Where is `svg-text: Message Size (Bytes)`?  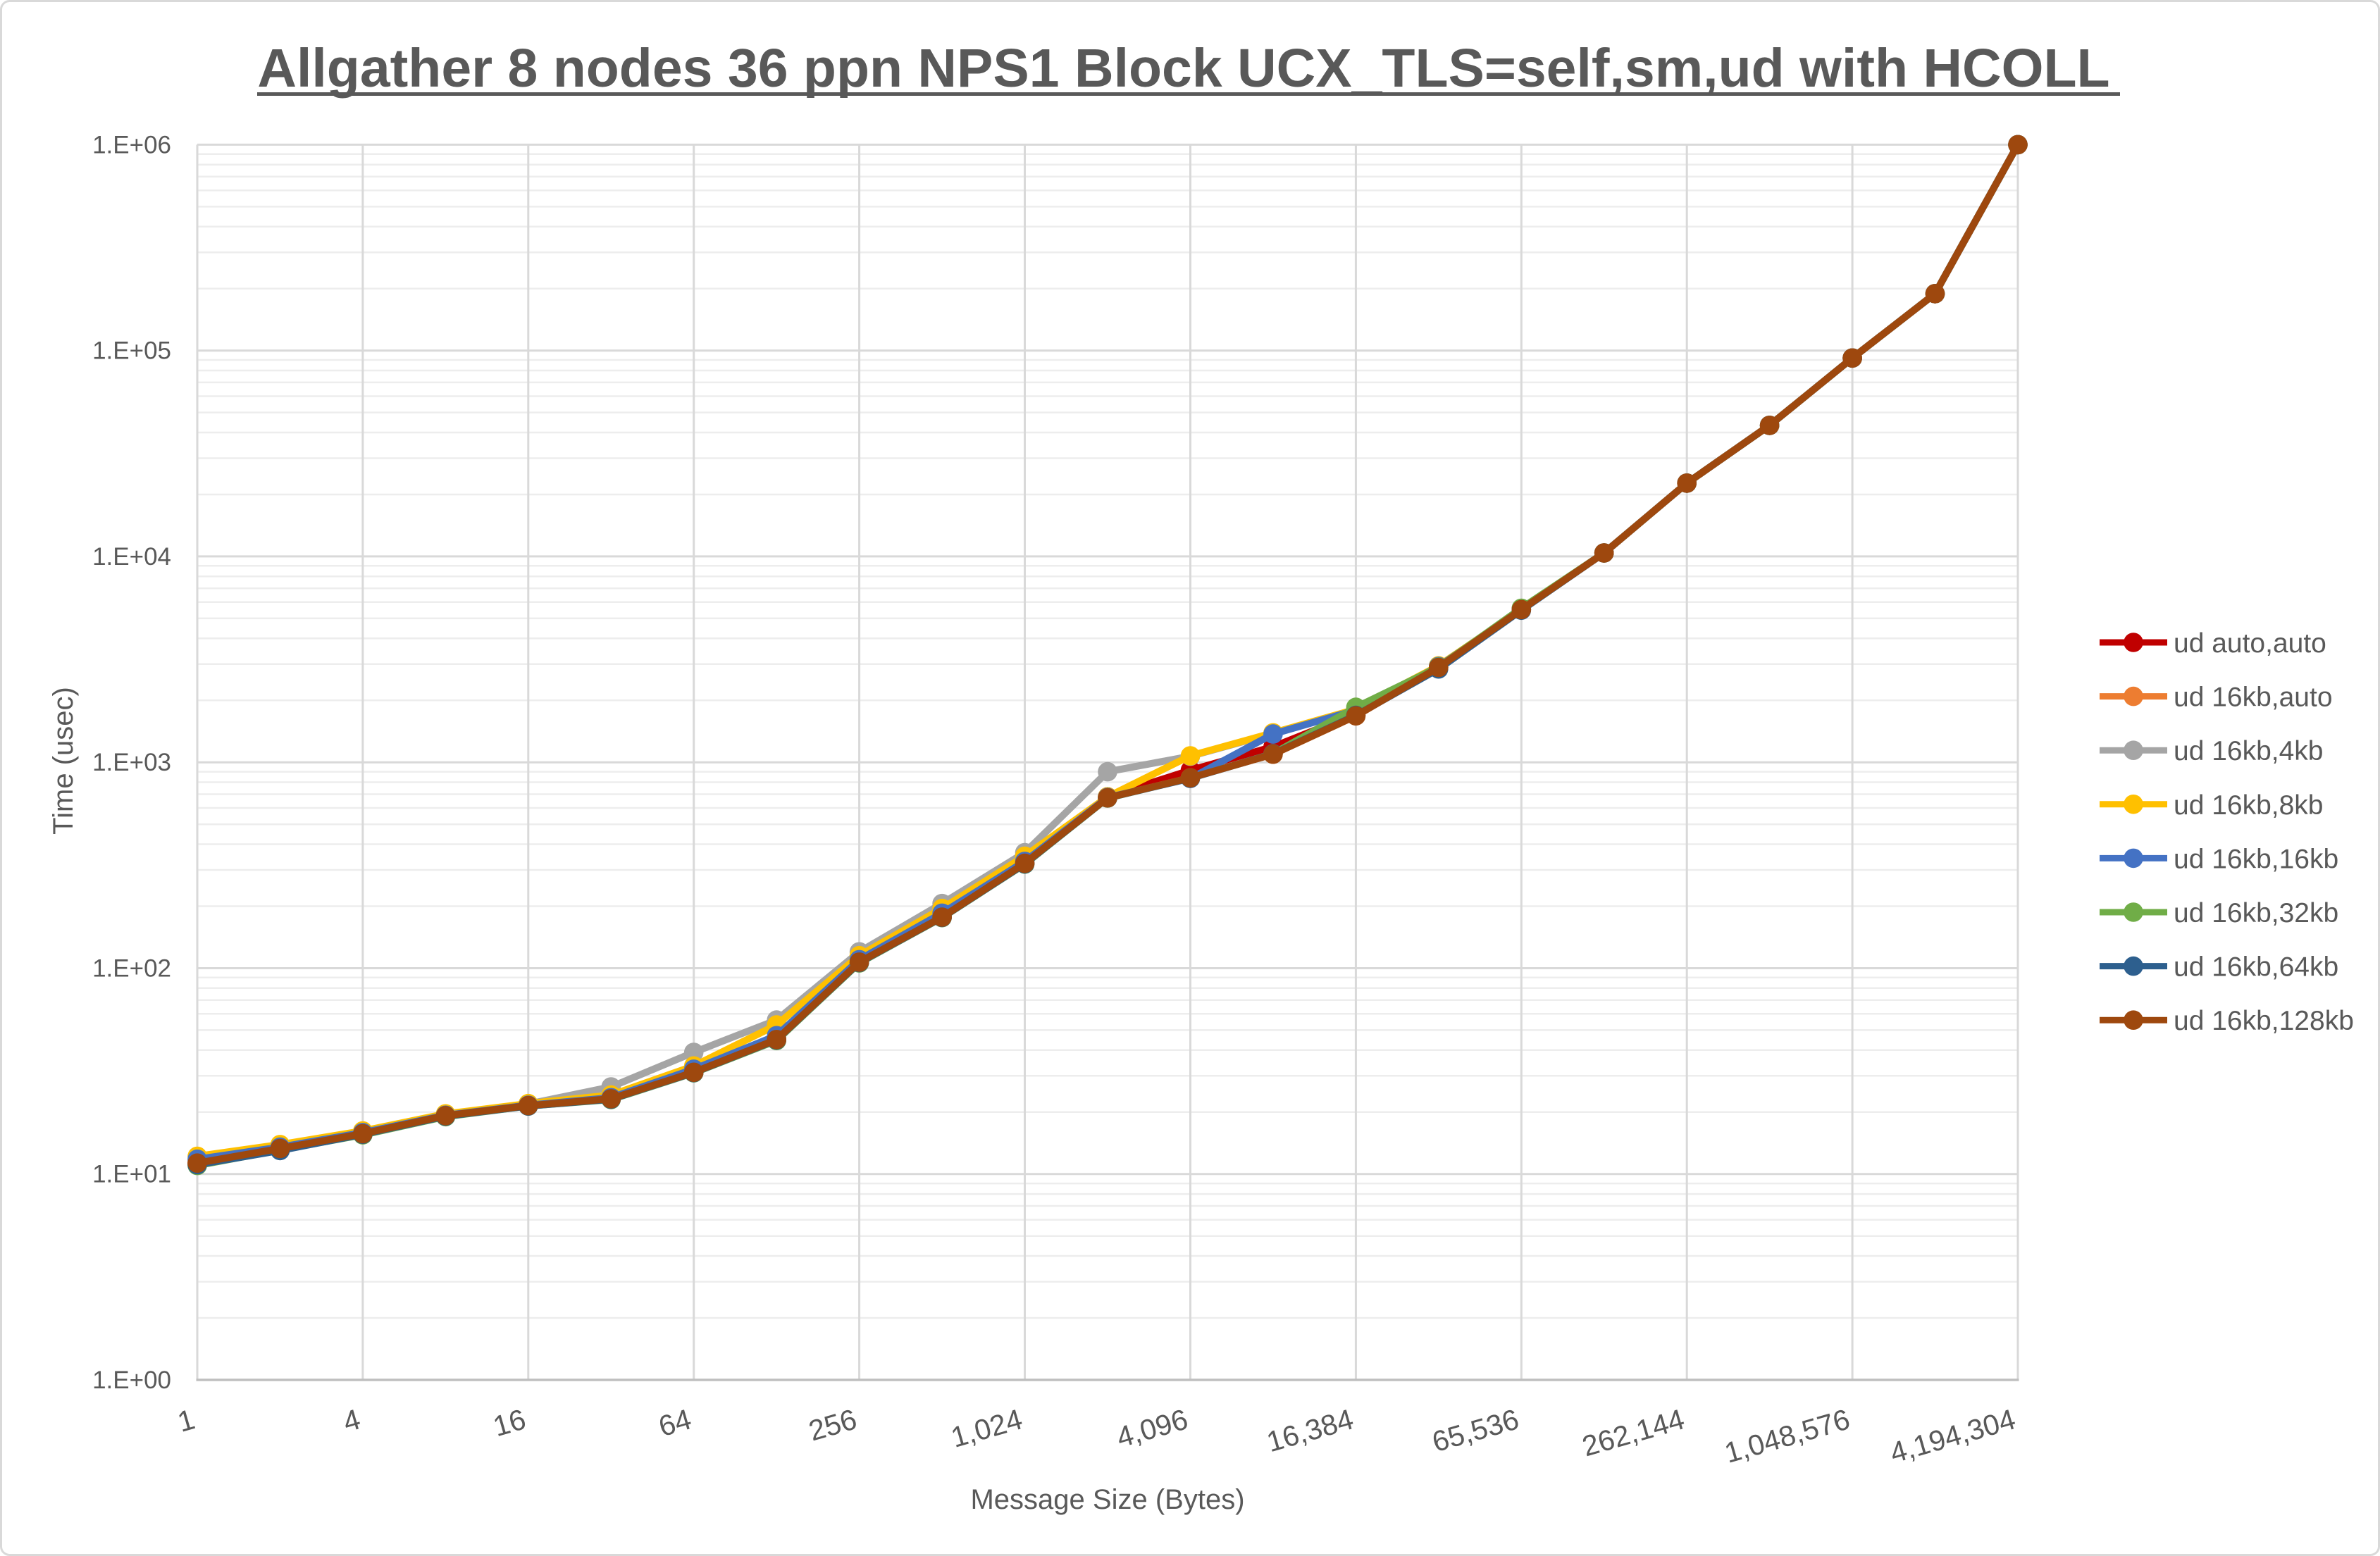
svg-text: Message Size (Bytes) is located at coordinates (1107, 1499).